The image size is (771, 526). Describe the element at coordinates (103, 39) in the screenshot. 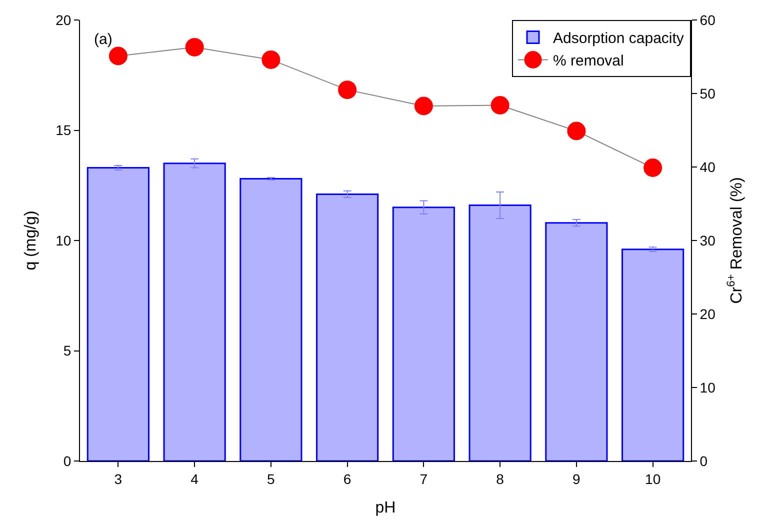

I see `annotation: (a)` at that location.